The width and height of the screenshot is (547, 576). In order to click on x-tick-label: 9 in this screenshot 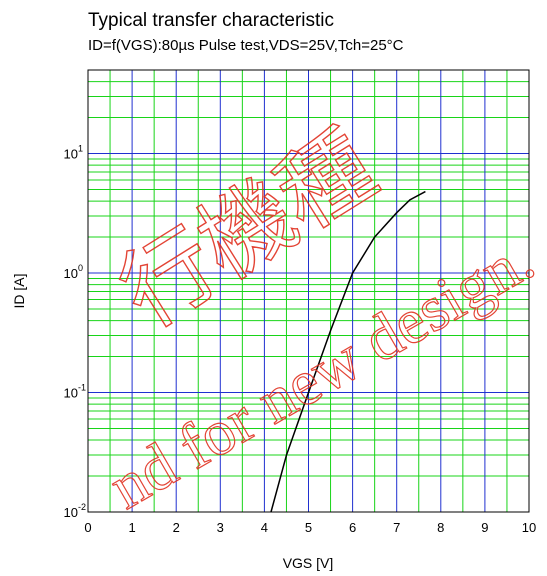, I will do `click(484, 527)`.